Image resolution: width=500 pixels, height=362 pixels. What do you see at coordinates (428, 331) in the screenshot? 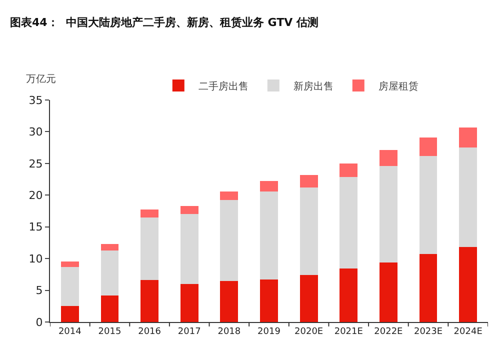
I see `x-tick-label: 2023E` at bounding box center [428, 331].